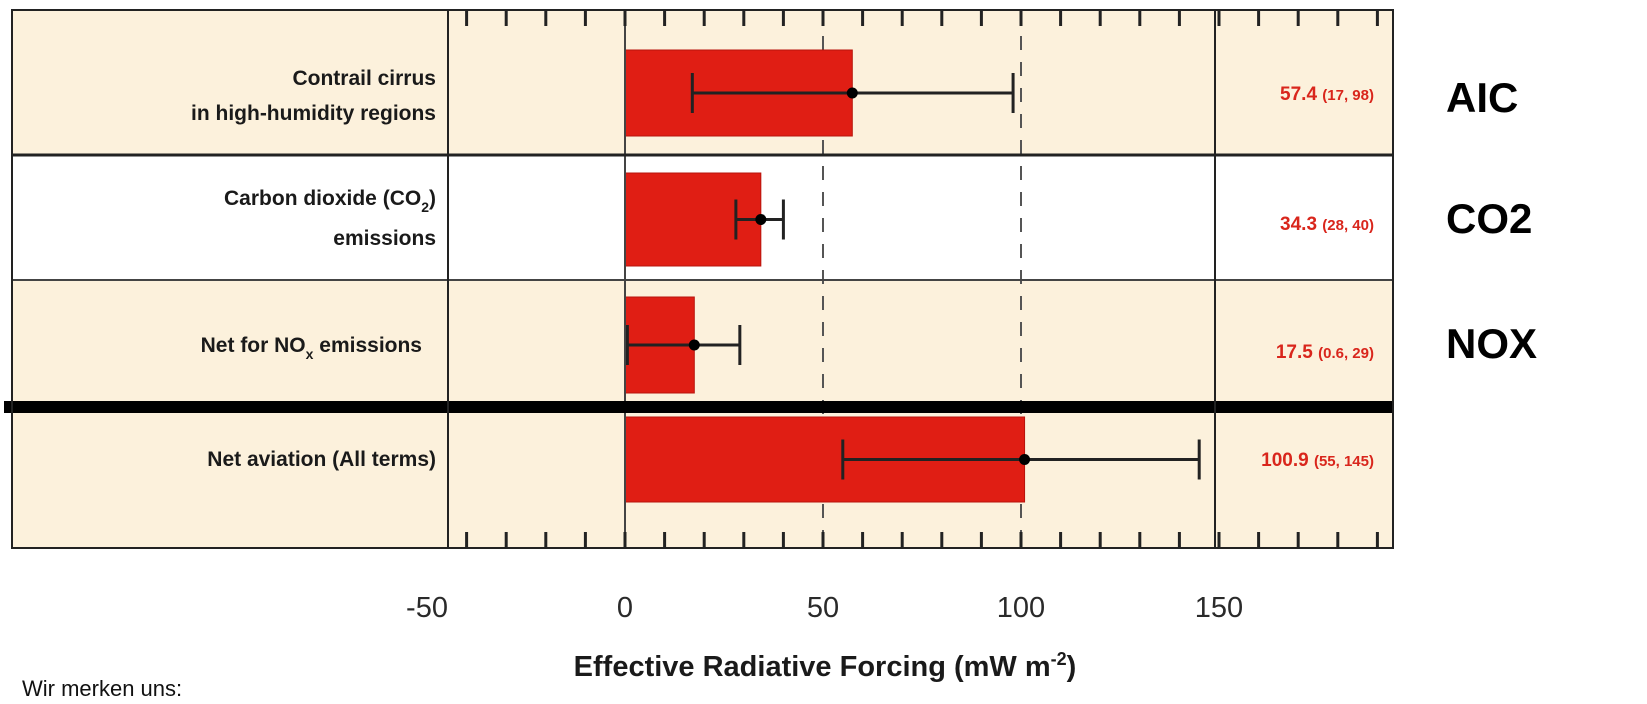  Describe the element at coordinates (1327, 94) in the screenshot. I see `value-label: 57.4 (17, 98)` at that location.